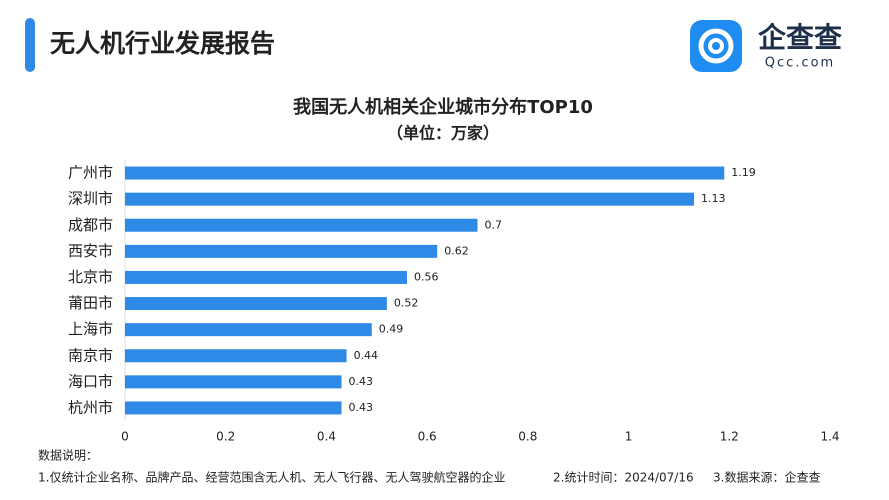  What do you see at coordinates (766, 477) in the screenshot?
I see `note-item: 3.数据来源：企查查` at bounding box center [766, 477].